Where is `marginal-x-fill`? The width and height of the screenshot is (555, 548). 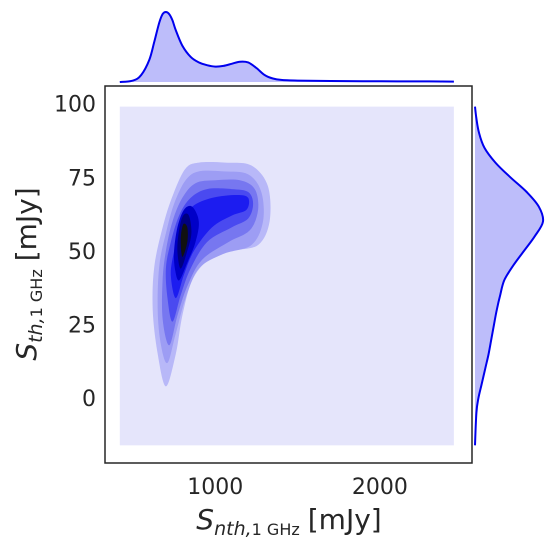
marginal-x-fill is located at coordinates (286, 47).